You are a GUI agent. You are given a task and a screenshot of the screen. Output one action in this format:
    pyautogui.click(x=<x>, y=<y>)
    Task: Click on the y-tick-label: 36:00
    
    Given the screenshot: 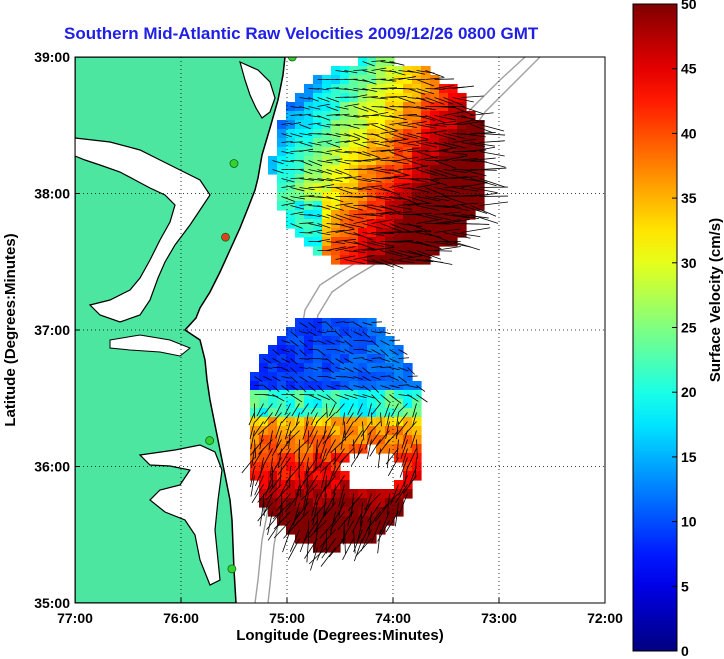 What is the action you would take?
    pyautogui.click(x=52, y=467)
    